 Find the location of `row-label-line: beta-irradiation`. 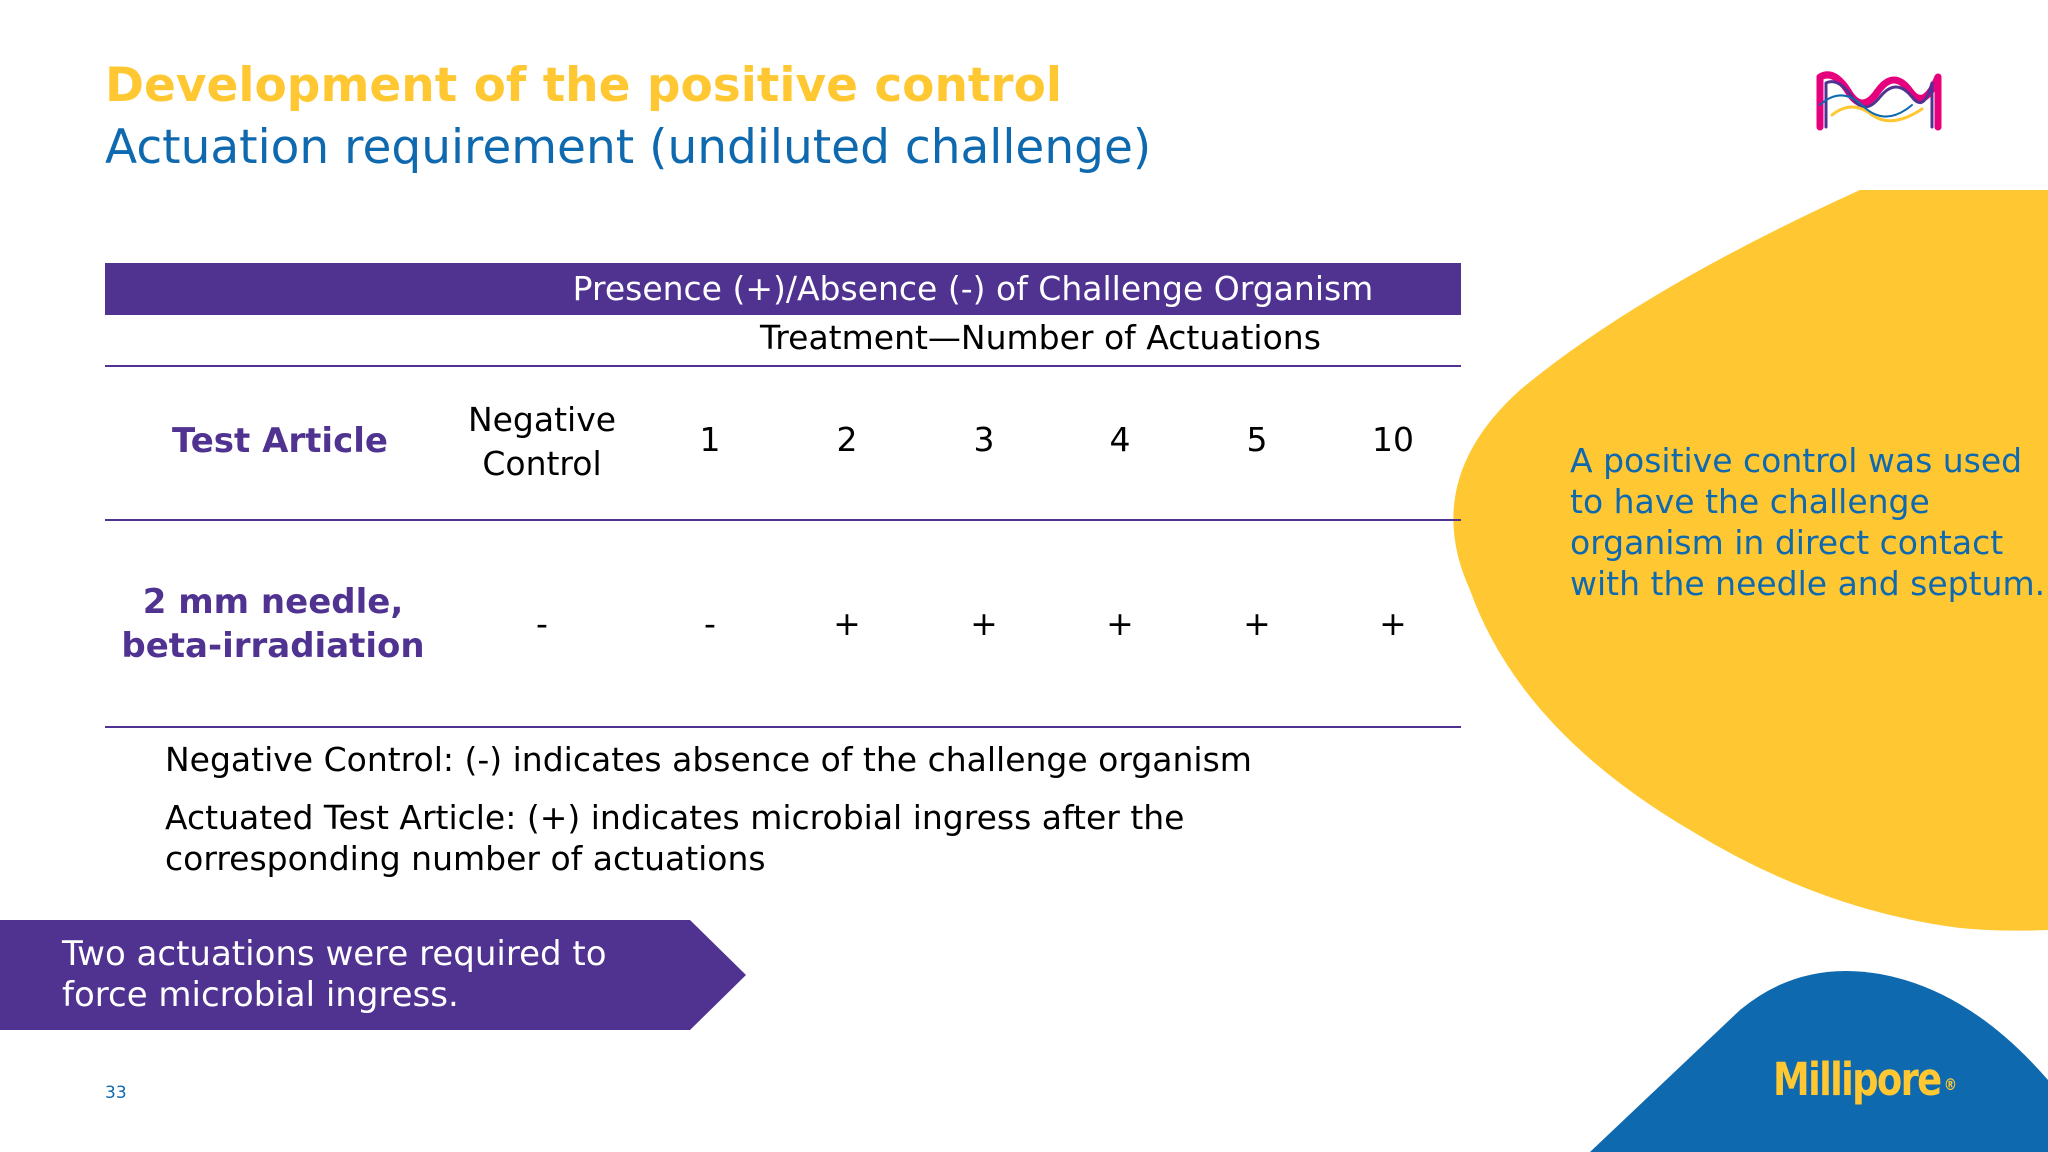

row-label-line: beta-irradiation is located at coordinates (273, 646).